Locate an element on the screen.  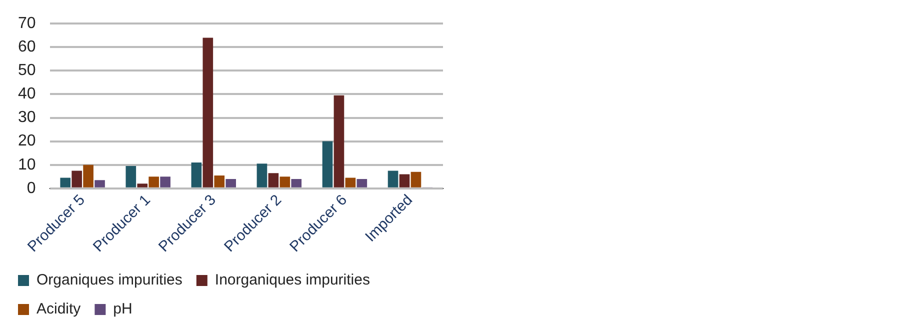
y-tick-label: 0 is located at coordinates (31, 188).